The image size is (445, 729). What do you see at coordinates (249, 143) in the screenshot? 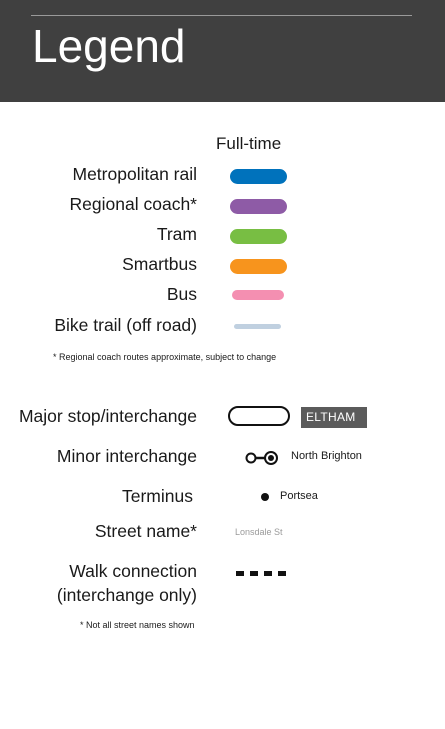
I see `full-time-heading: Full-time` at bounding box center [249, 143].